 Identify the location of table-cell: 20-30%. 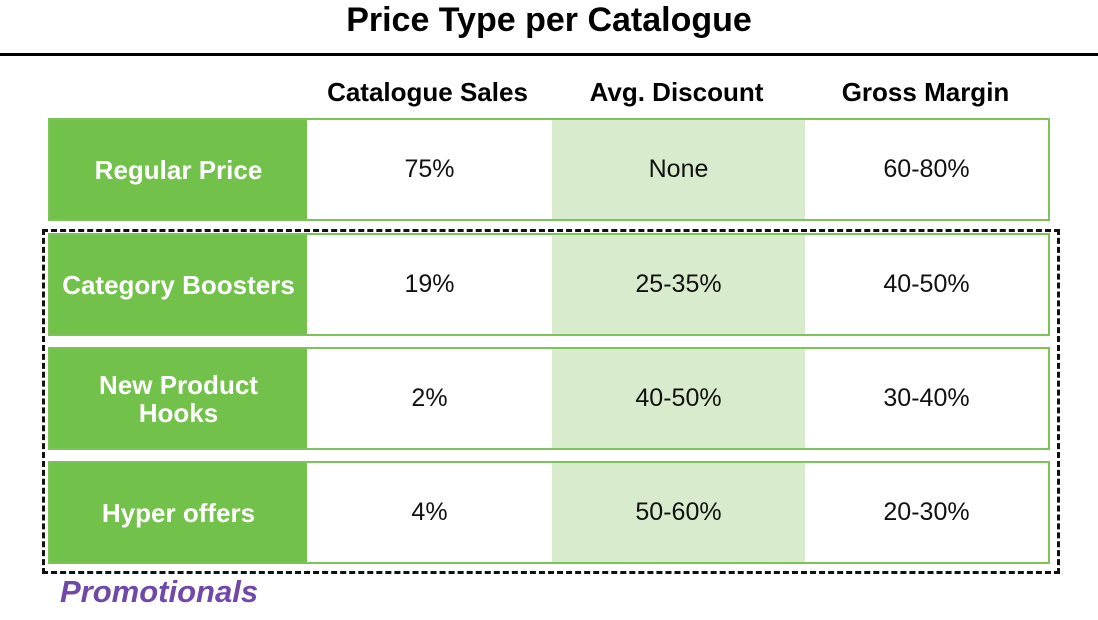
(926, 512).